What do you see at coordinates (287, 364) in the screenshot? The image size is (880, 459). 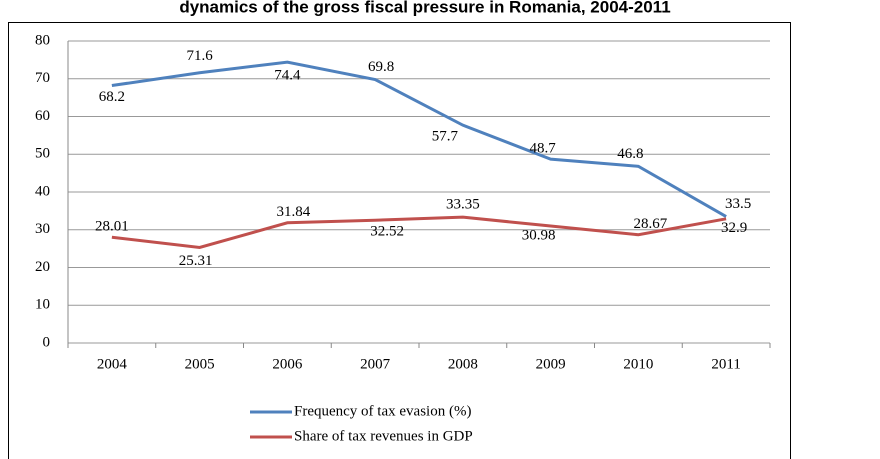 I see `x-tick-label: 2006` at bounding box center [287, 364].